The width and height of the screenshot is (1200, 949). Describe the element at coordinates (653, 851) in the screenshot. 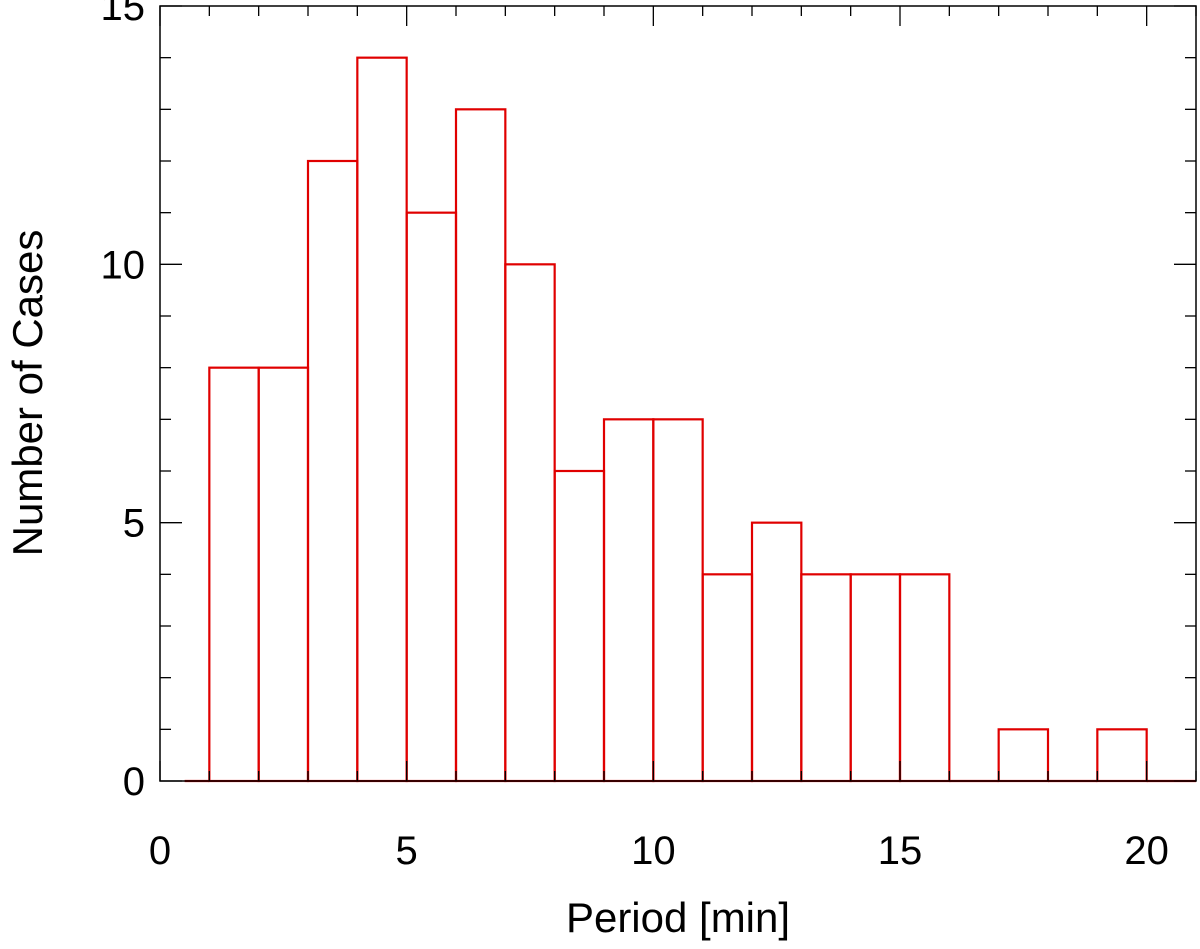

I see `x-tick-label: 10` at that location.